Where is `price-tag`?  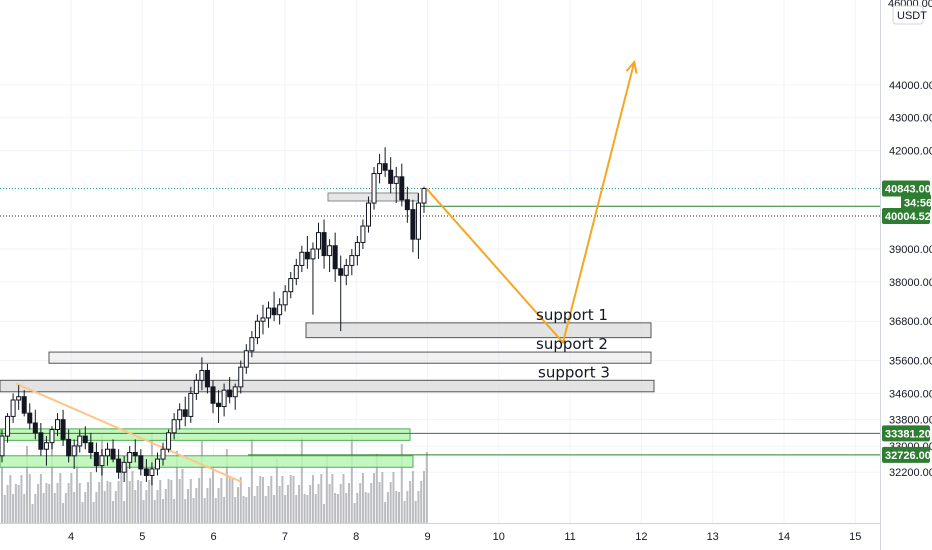 price-tag is located at coordinates (906, 188).